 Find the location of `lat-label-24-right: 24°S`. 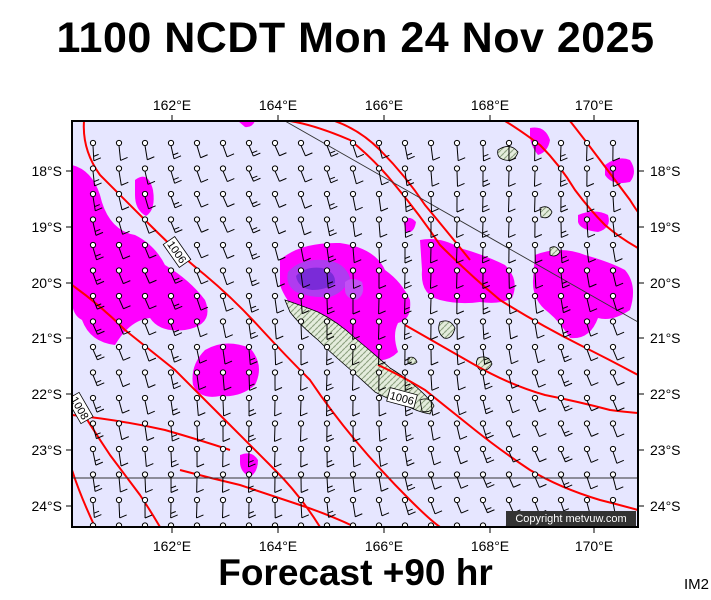

lat-label-24-right: 24°S is located at coordinates (665, 506).